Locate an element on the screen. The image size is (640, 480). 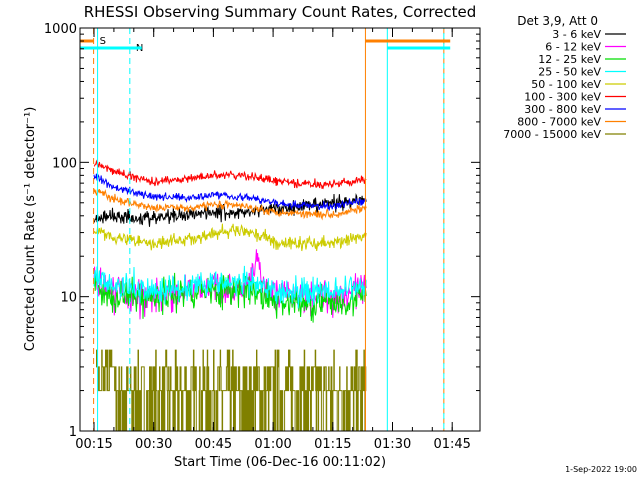
x-axis-label: Start Time (06-Dec-16 00:11:02) is located at coordinates (280, 462).